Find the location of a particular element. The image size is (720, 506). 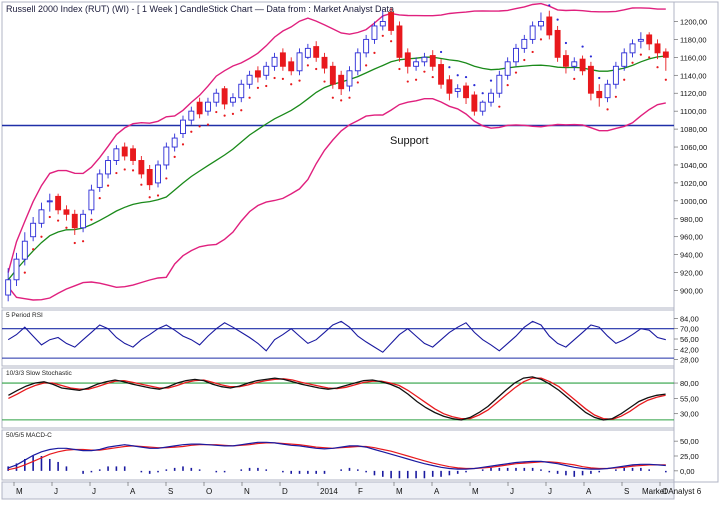

price-ytick-label: 900,00 is located at coordinates (691, 291).